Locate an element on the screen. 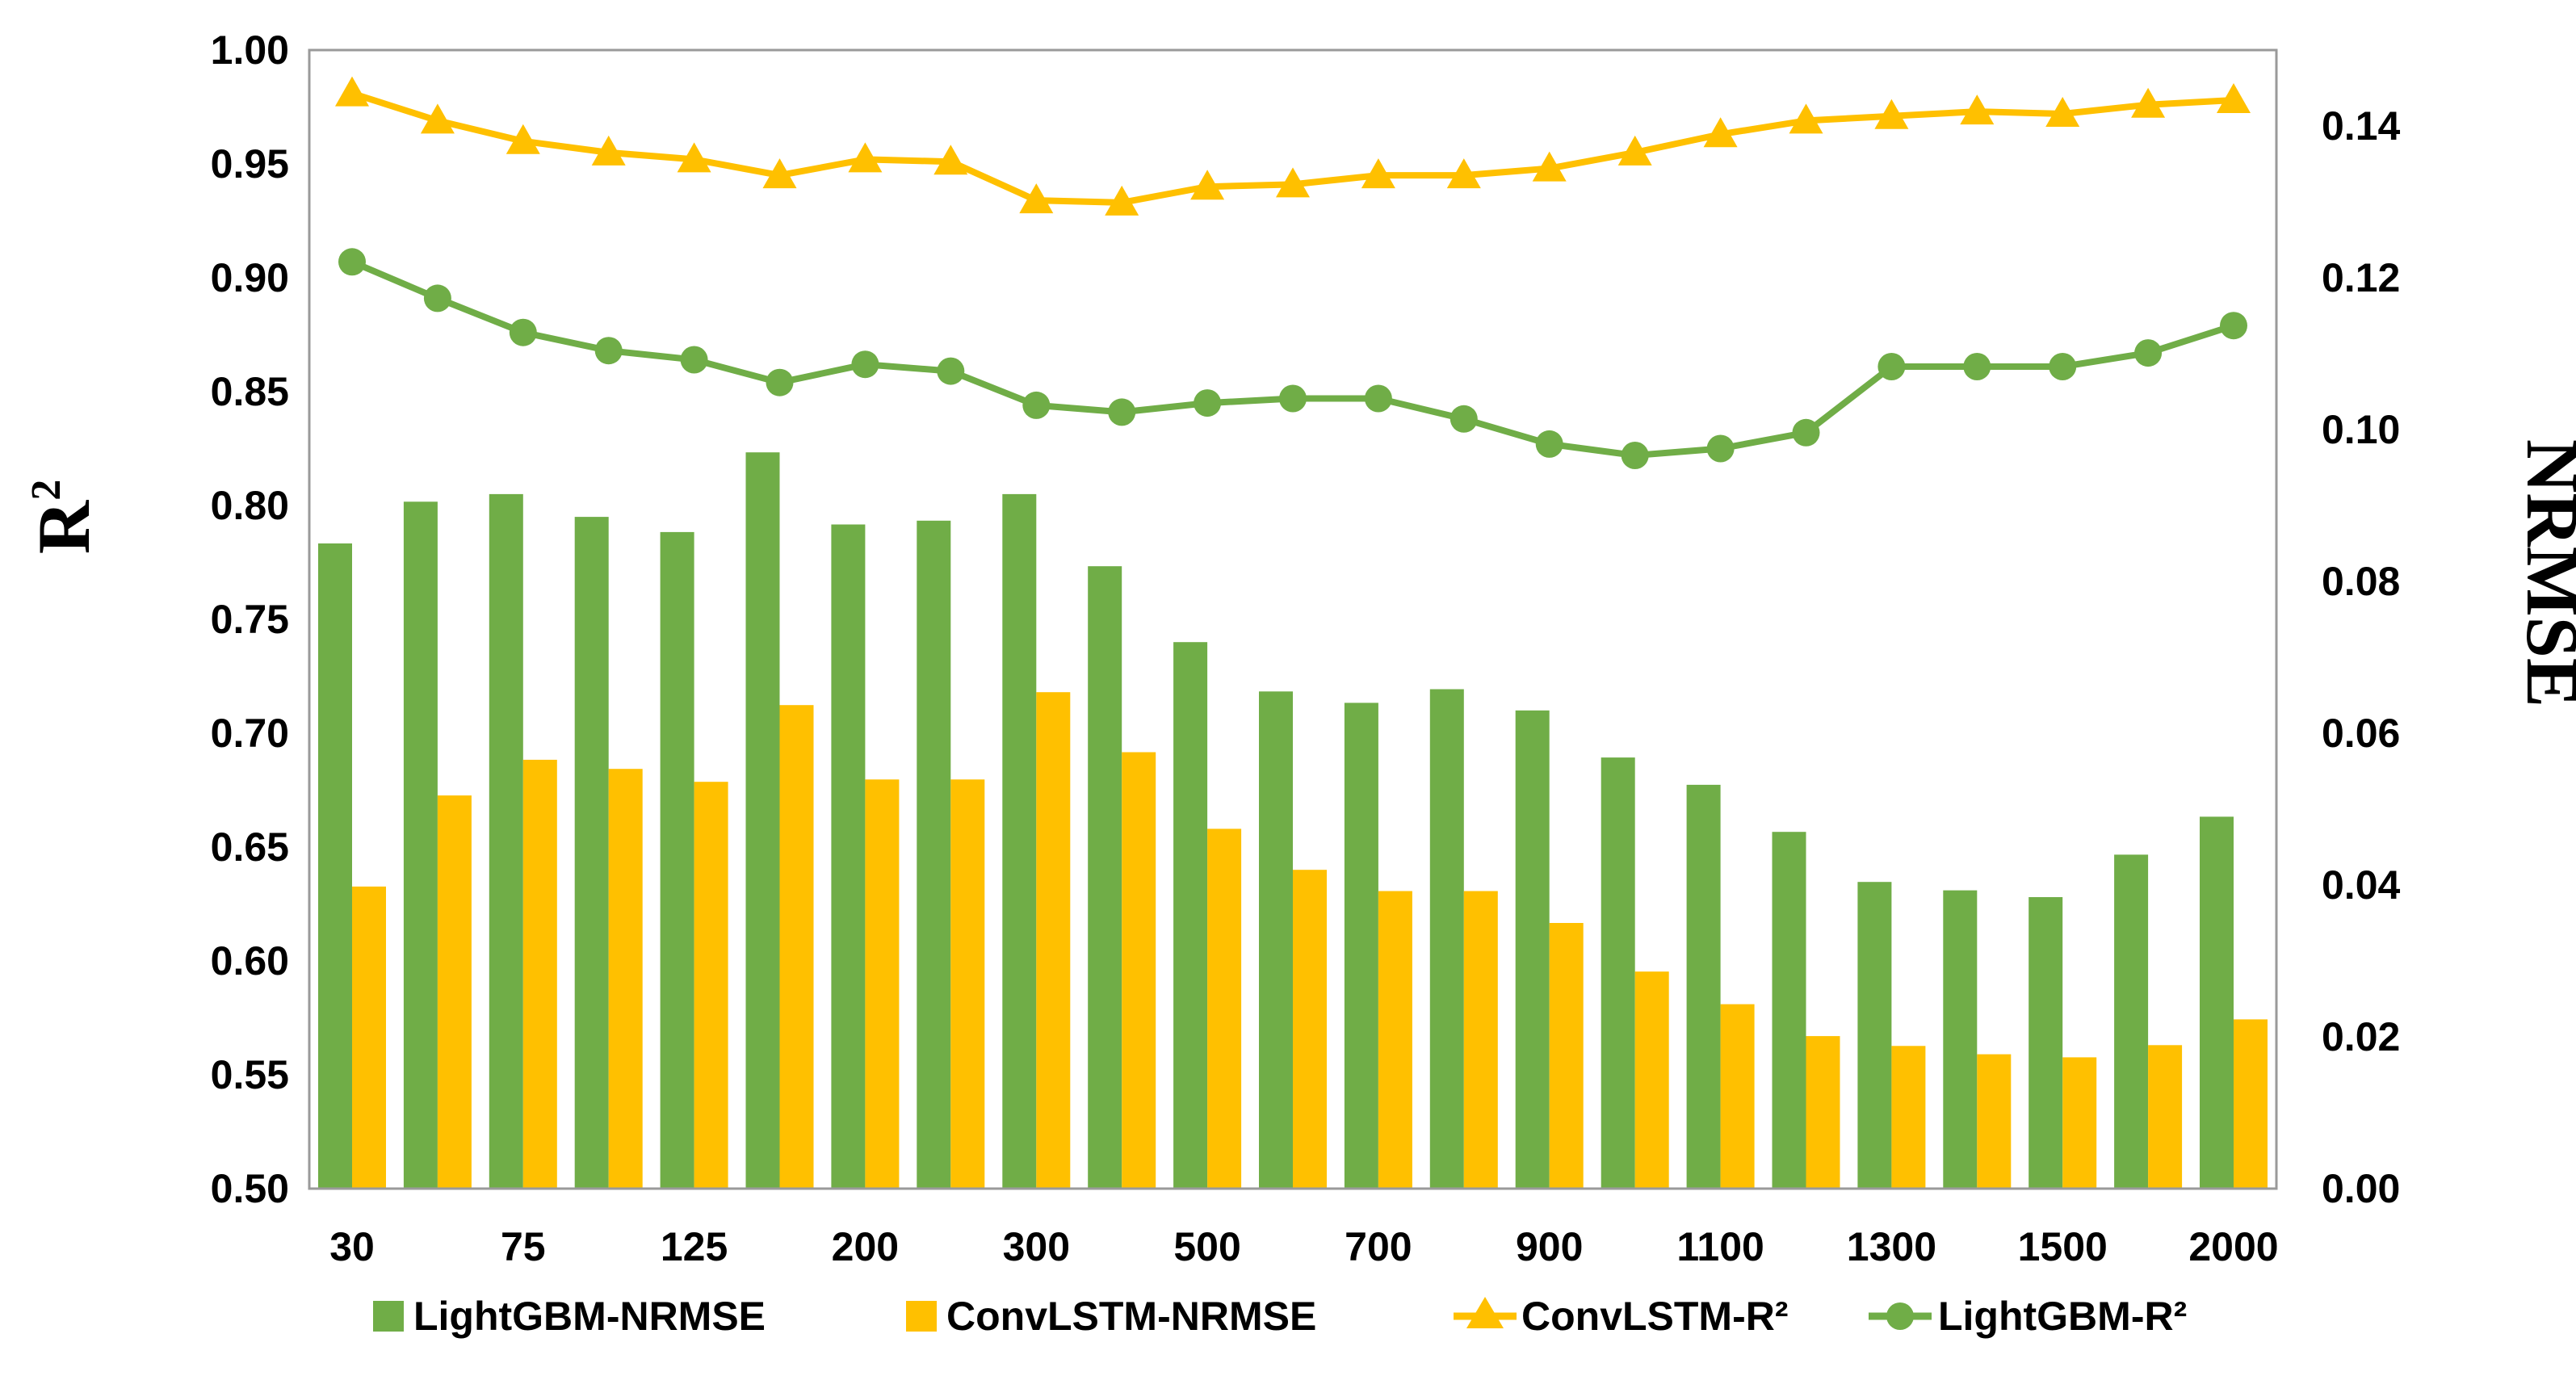 The width and height of the screenshot is (2576, 1380). right-axis-ticks: 0.00 0.02 0.04 0.06 0.08 0.10 0.12 0.14 is located at coordinates (2361, 657).